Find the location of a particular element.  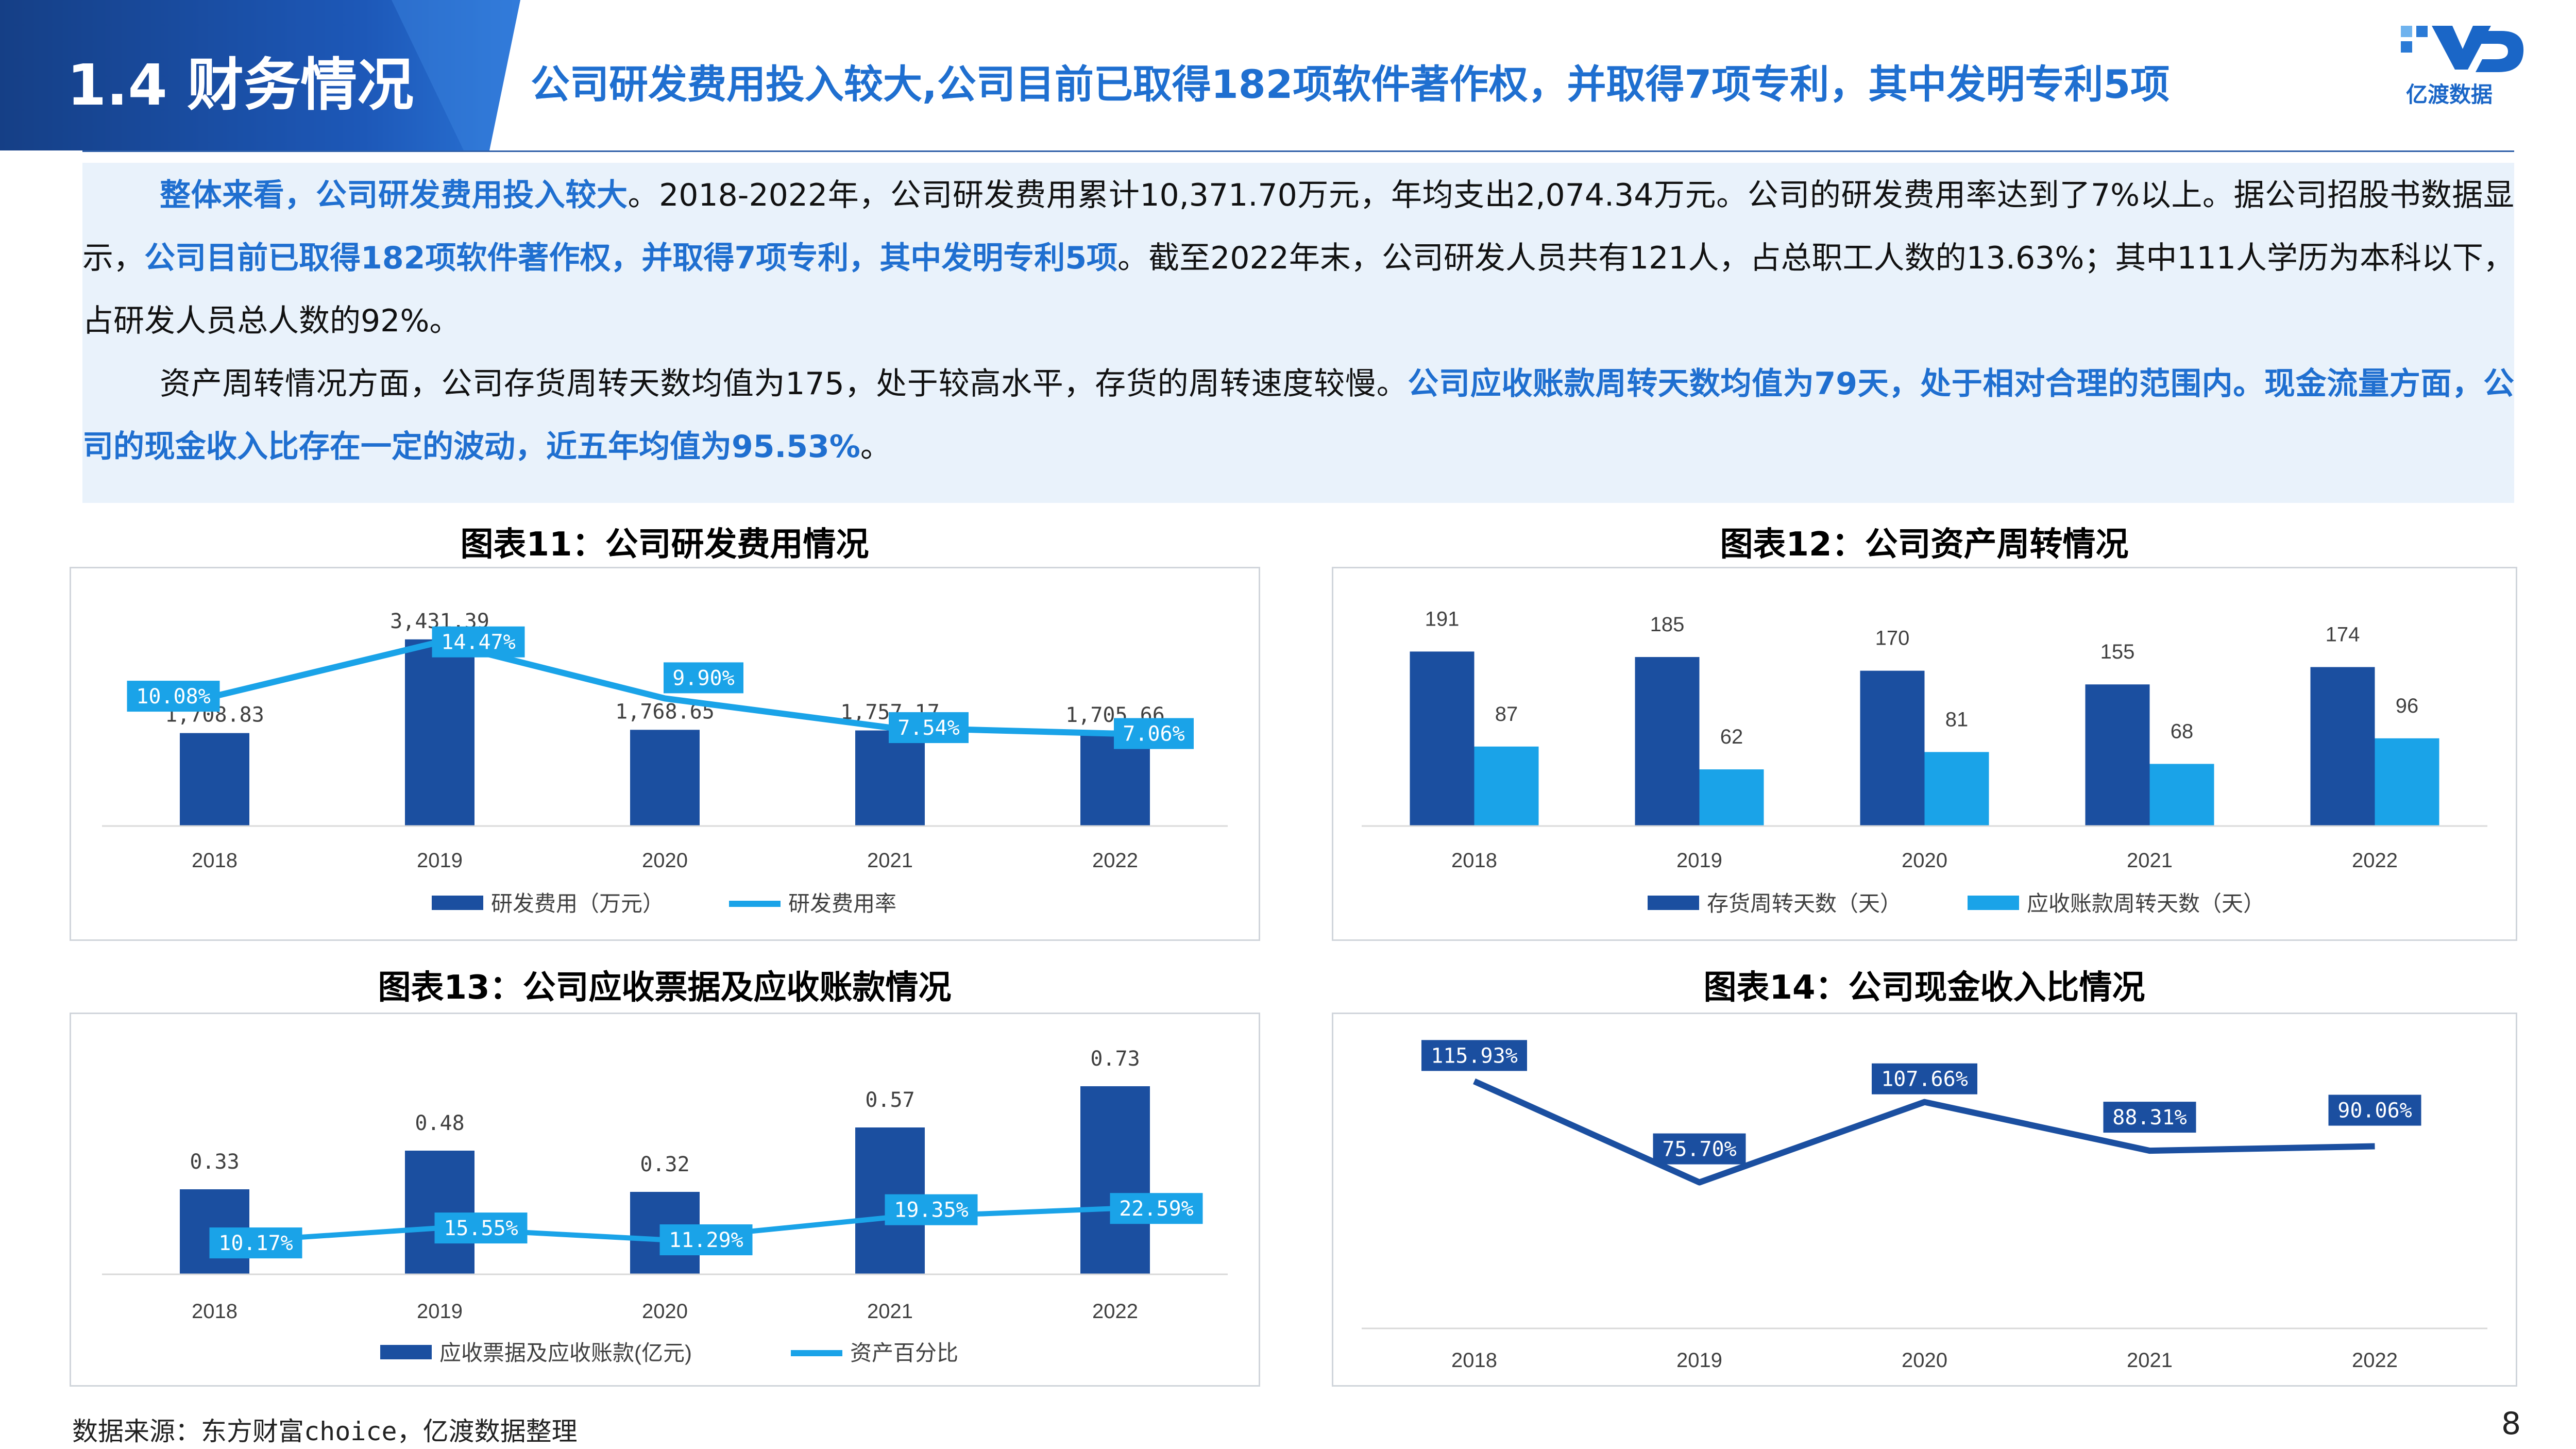

line-data-label: 115.93% is located at coordinates (1474, 1056).